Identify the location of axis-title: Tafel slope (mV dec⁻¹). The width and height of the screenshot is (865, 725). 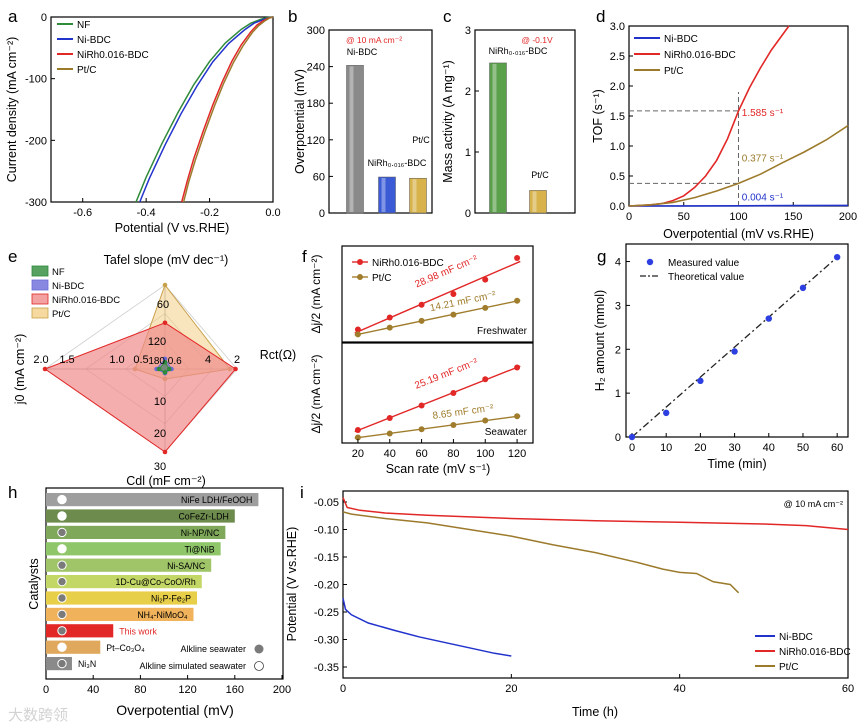
(166, 260).